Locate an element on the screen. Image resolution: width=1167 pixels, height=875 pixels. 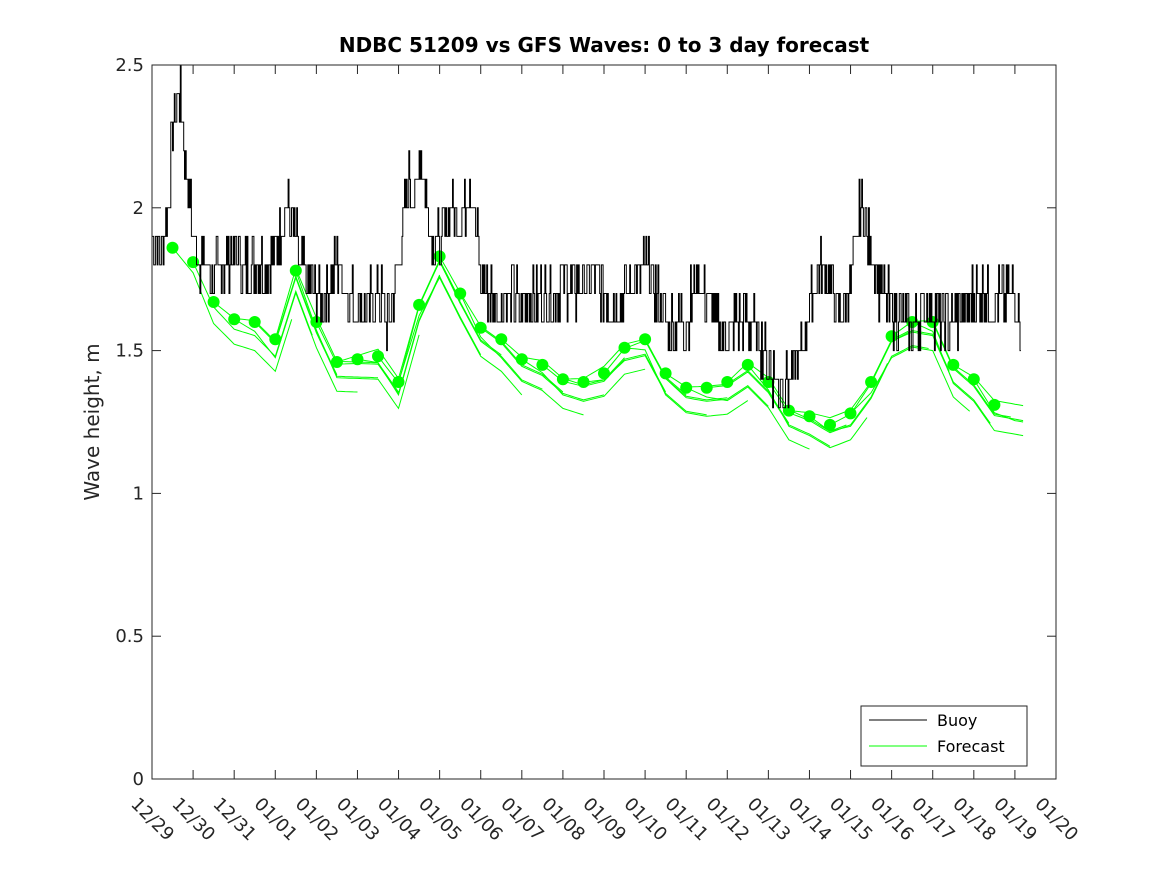
legend-buoy-label: Buoy is located at coordinates (957, 720).